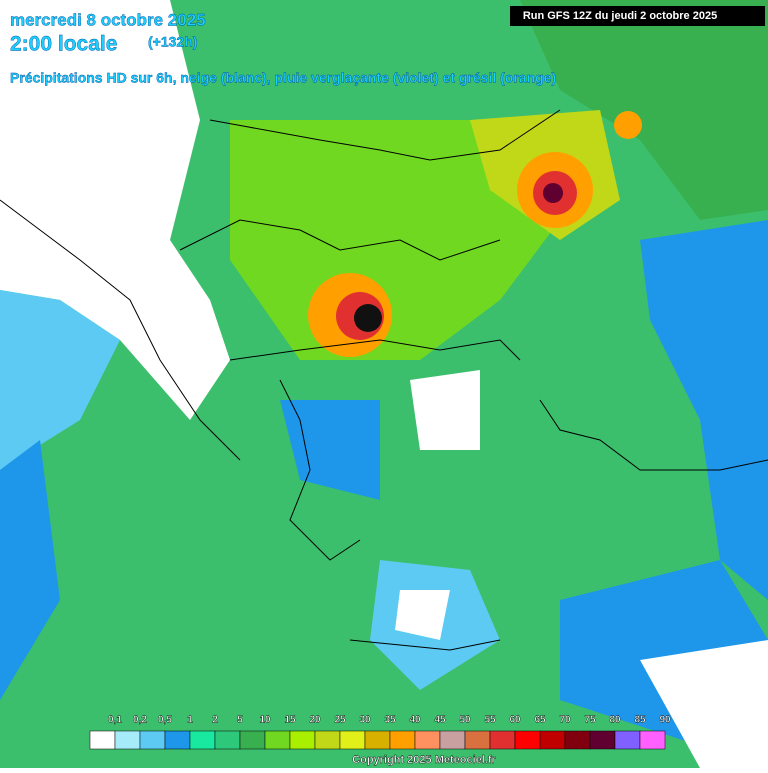 This screenshot has height=773, width=768. I want to click on legend-label: 65, so click(540, 720).